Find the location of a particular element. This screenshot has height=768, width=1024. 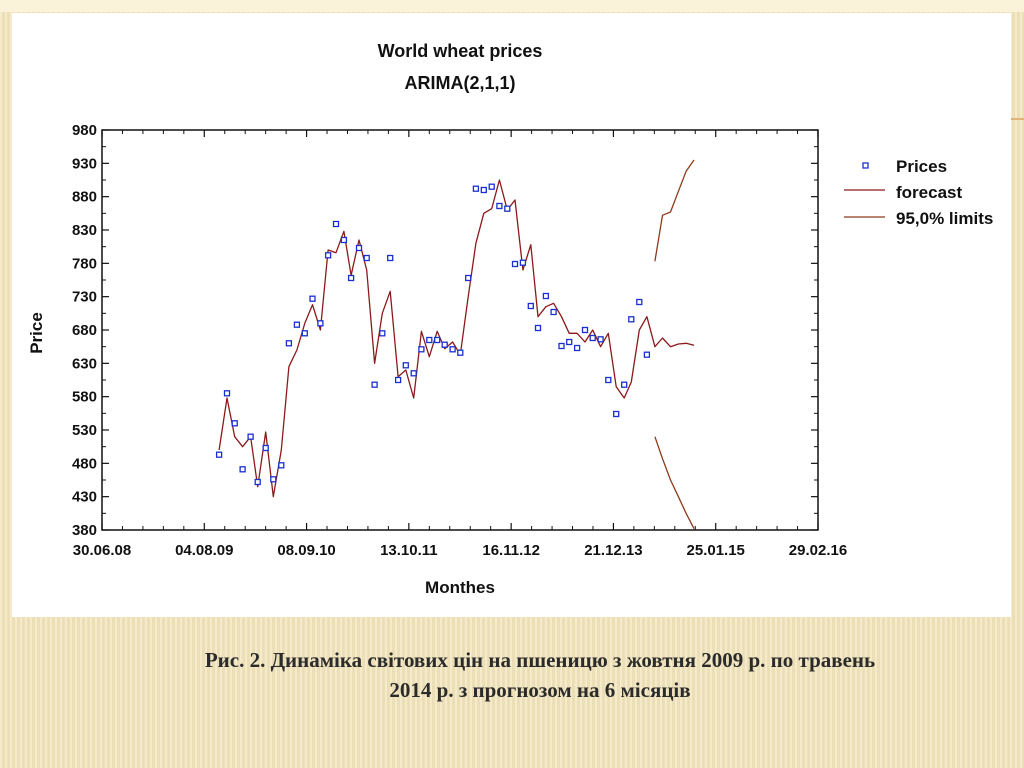

chart-title: World wheat prices is located at coordinates (460, 51).